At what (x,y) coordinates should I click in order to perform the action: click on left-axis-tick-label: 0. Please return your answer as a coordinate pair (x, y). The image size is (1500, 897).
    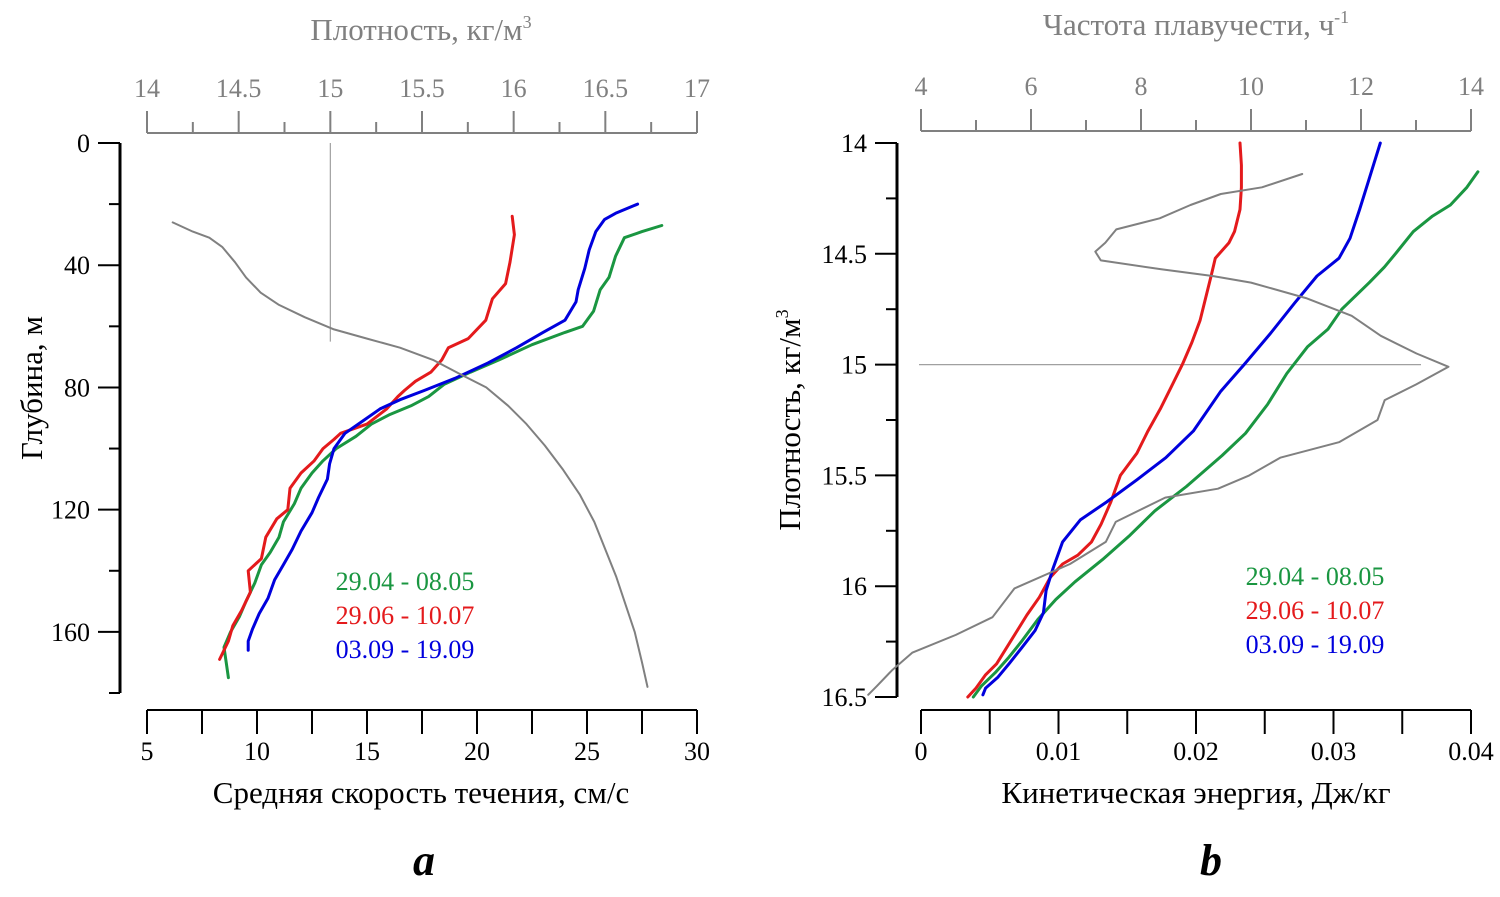
    Looking at the image, I should click on (83, 143).